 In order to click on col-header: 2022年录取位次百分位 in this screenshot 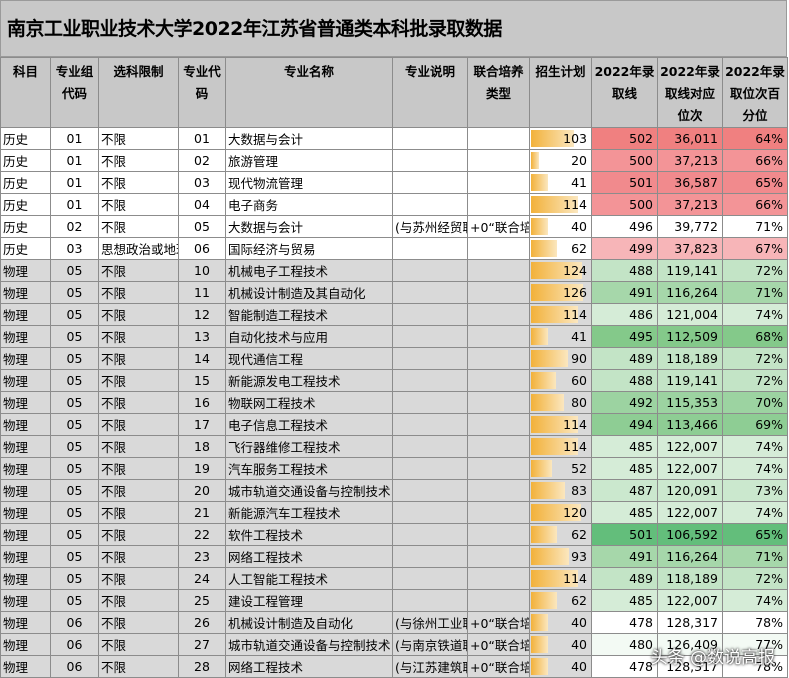, I will do `click(755, 92)`.